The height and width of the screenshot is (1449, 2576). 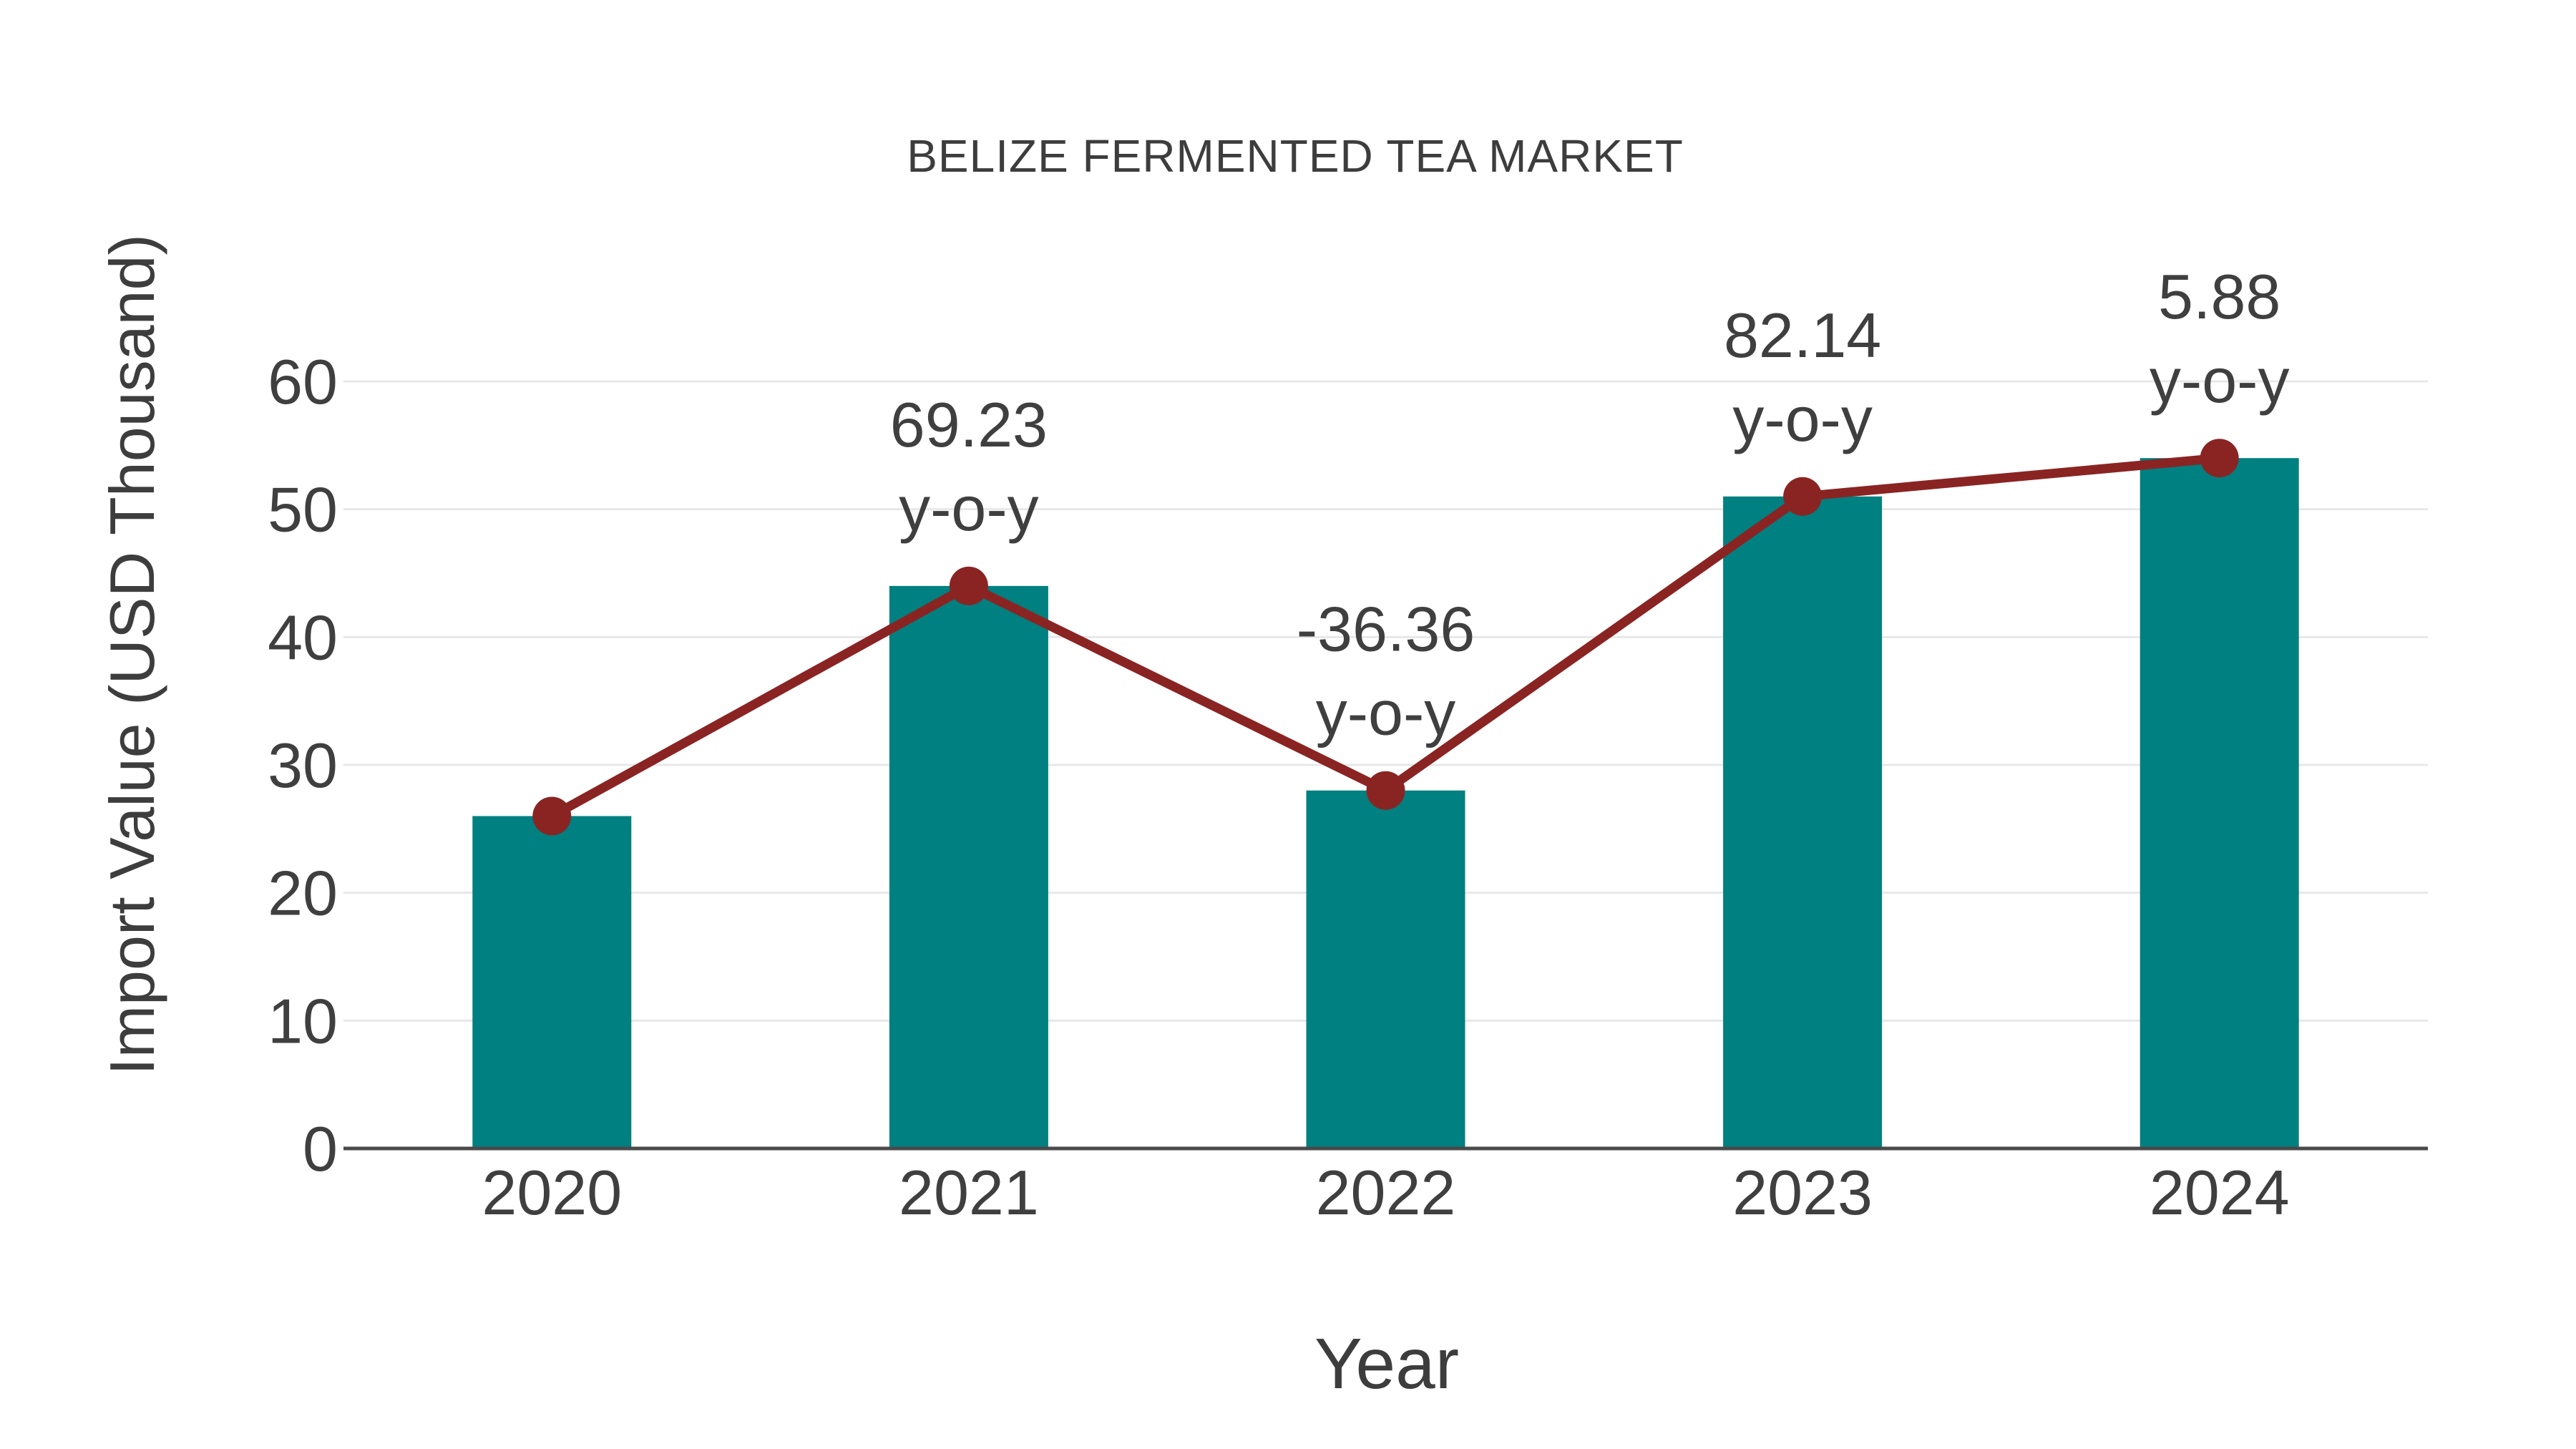 I want to click on annotation-2022-label: y-o-y, so click(x=1386, y=713).